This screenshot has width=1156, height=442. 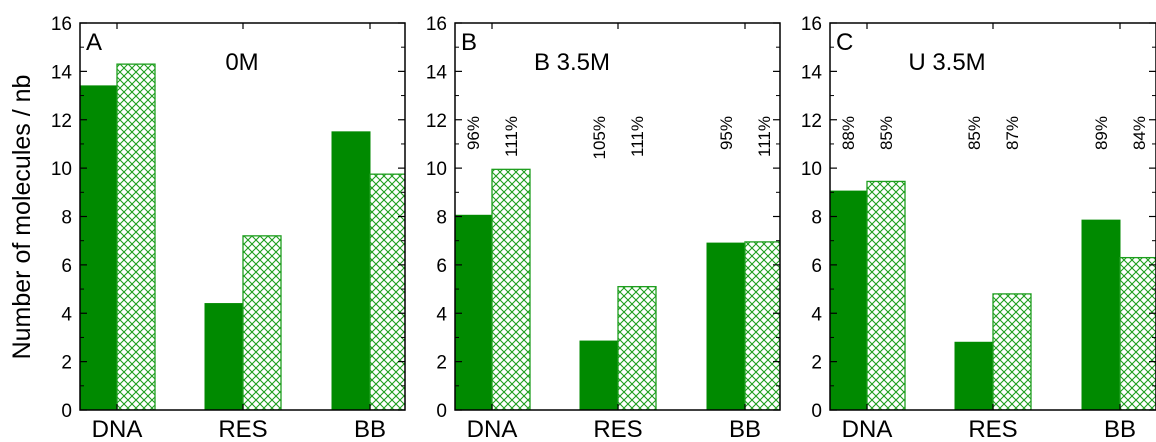 I want to click on panel-letter: C, so click(x=844, y=42).